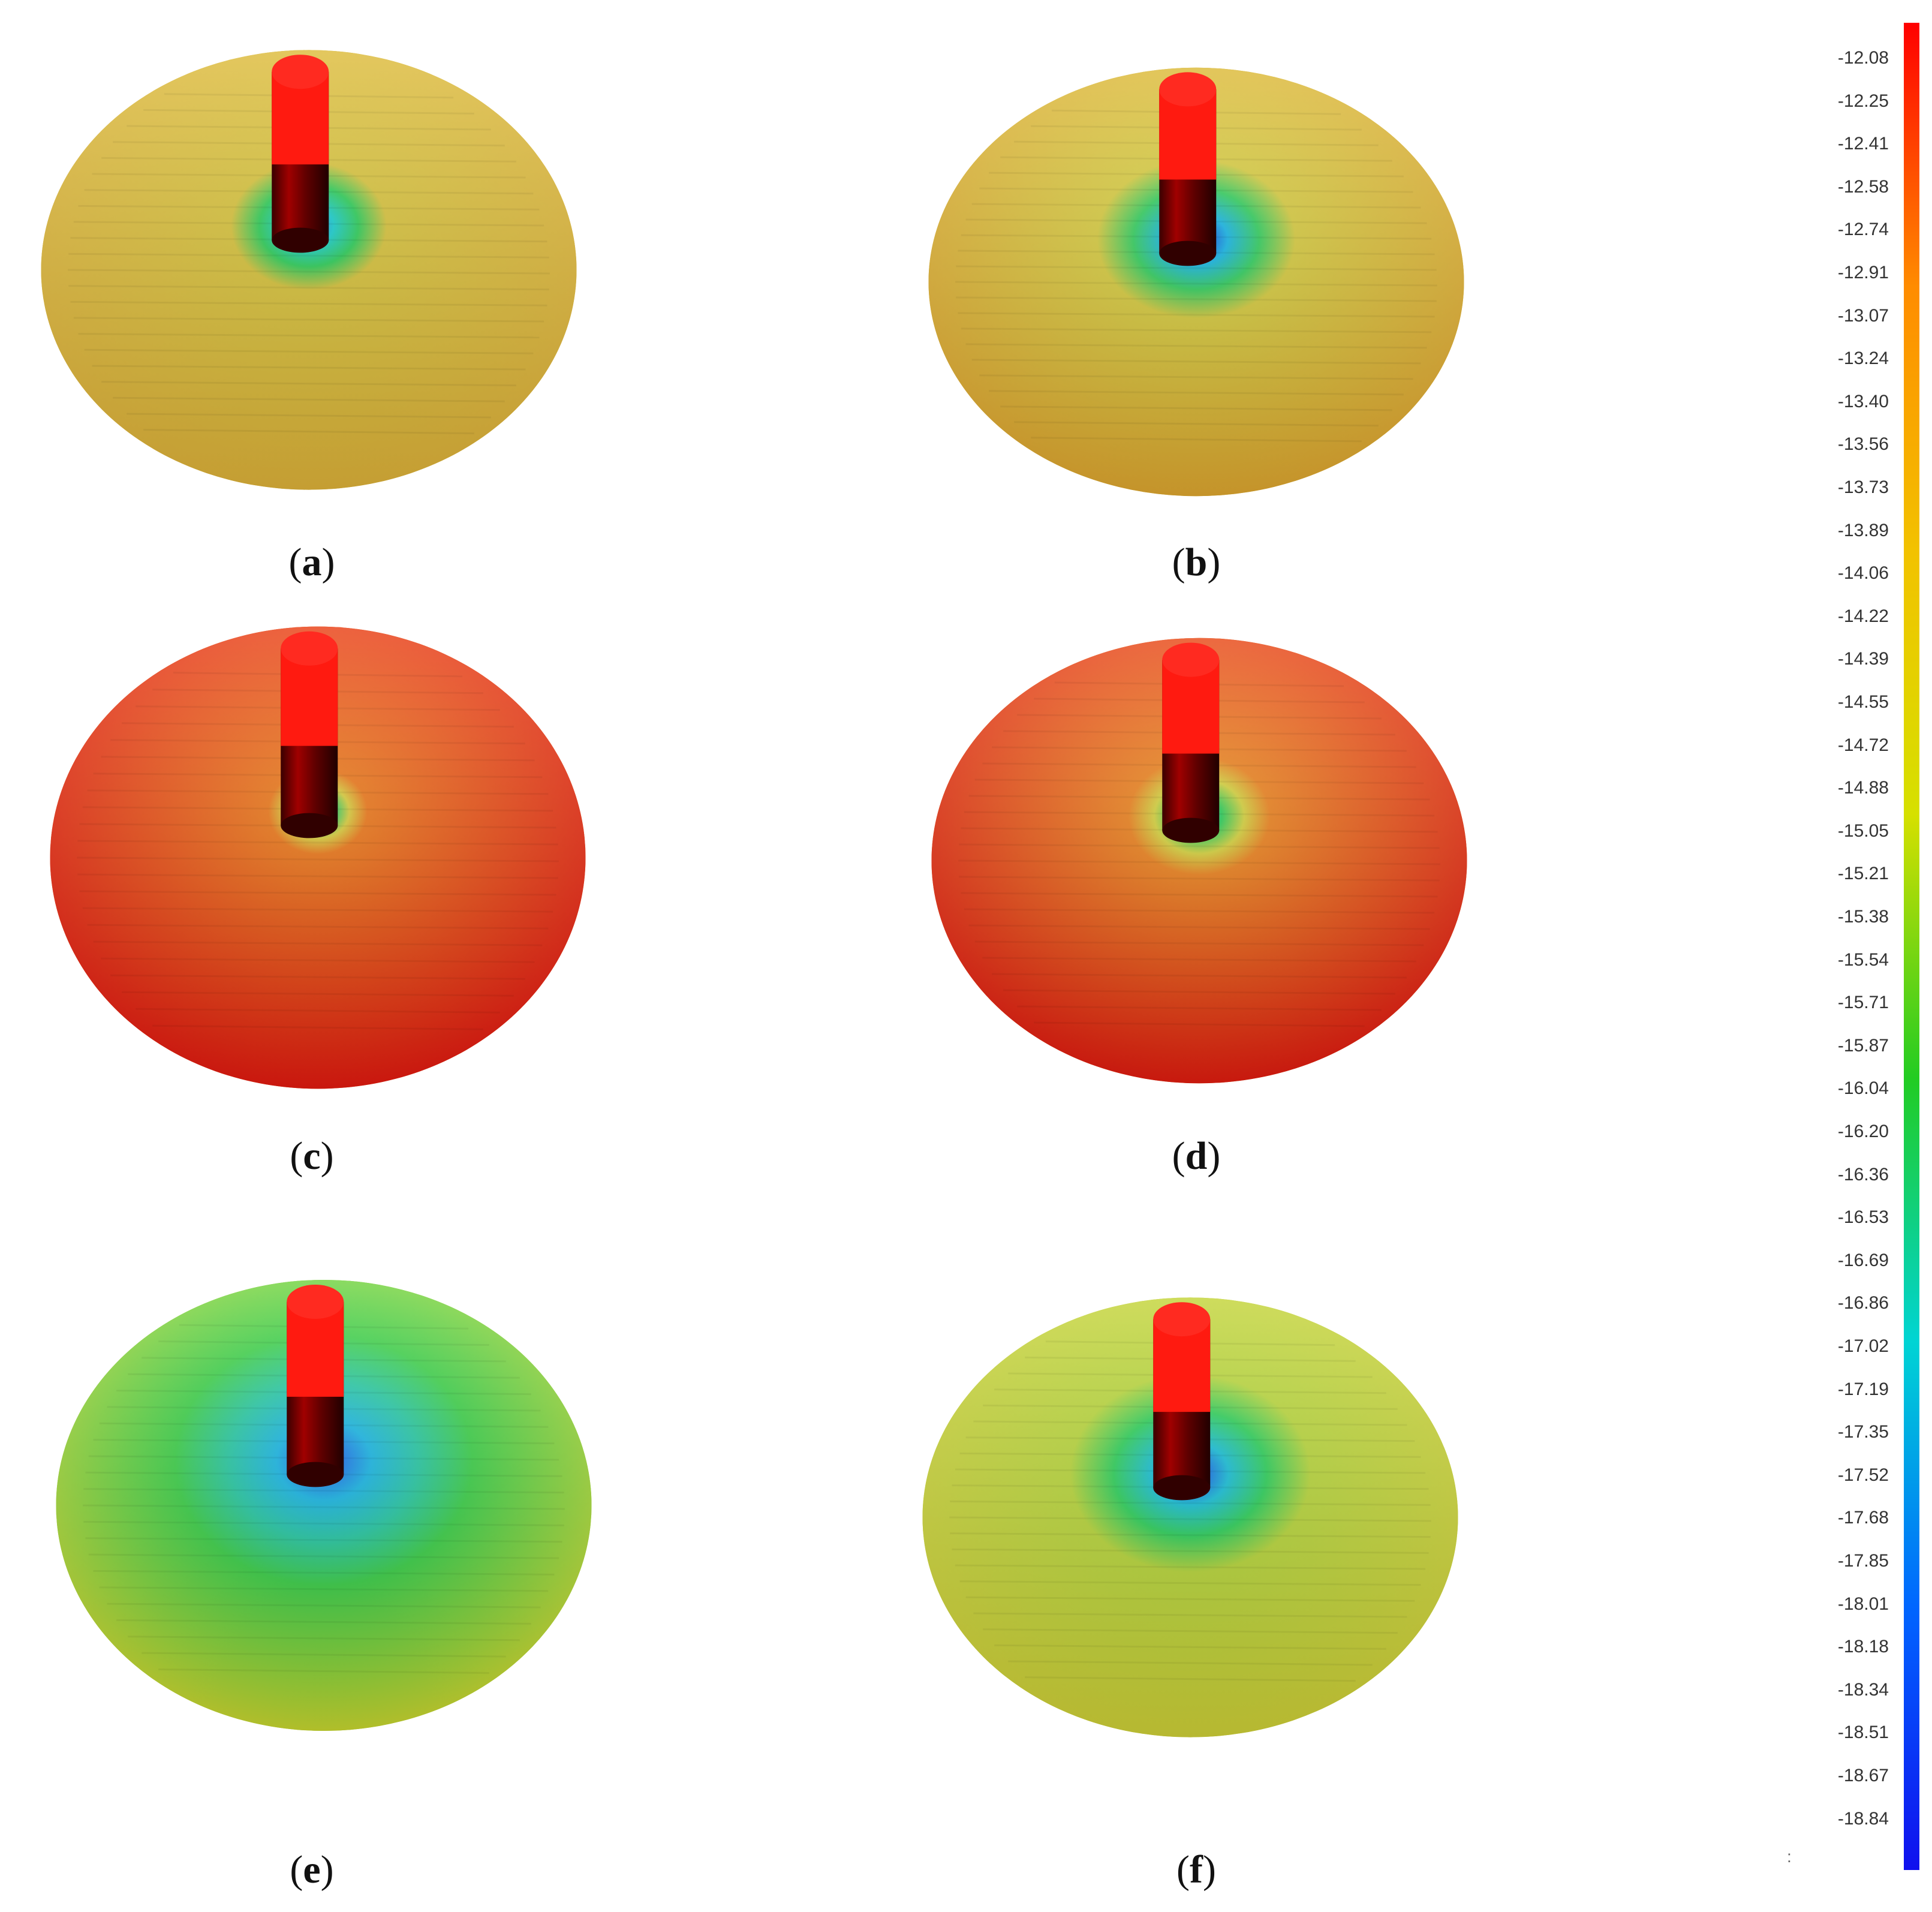 This screenshot has width=1932, height=1912. Describe the element at coordinates (1863, 874) in the screenshot. I see `colorbar-tick: -15.21` at that location.